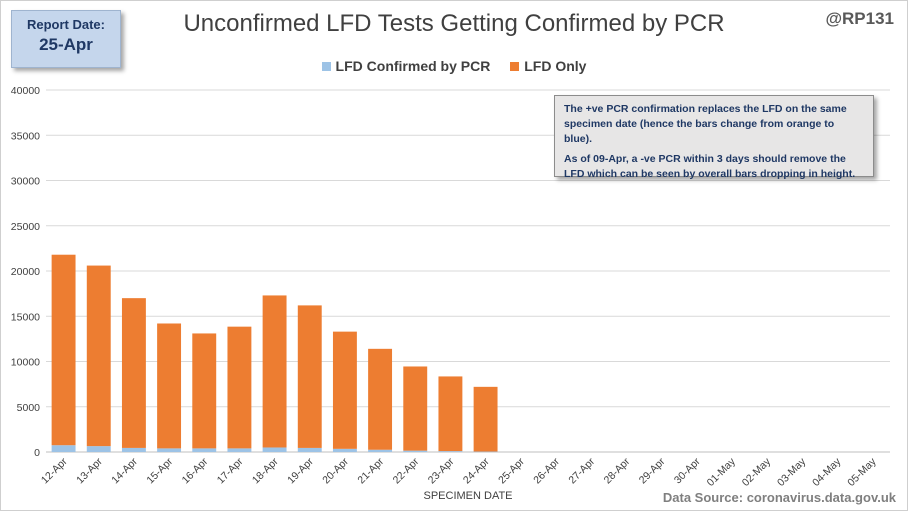  I want to click on x-tick-label: 16-Apr, so click(195, 470).